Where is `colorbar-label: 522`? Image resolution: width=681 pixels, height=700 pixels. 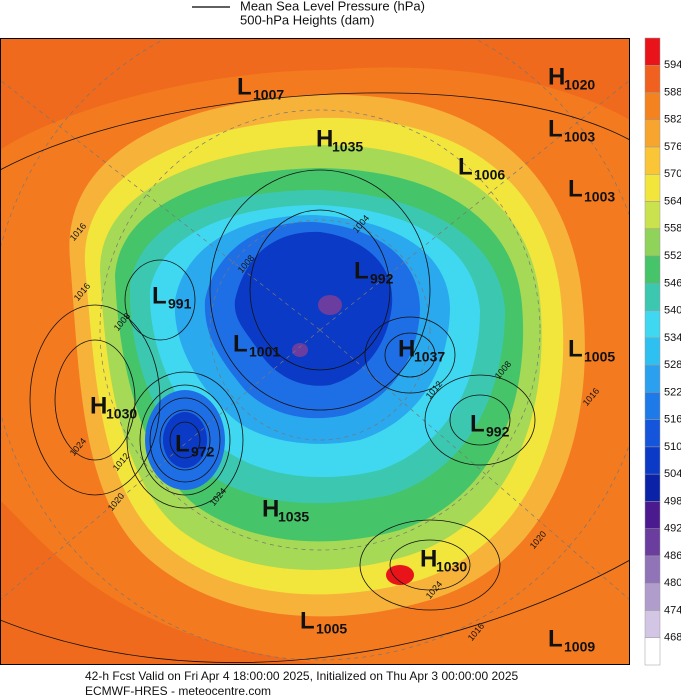
colorbar-label: 522 is located at coordinates (672, 392).